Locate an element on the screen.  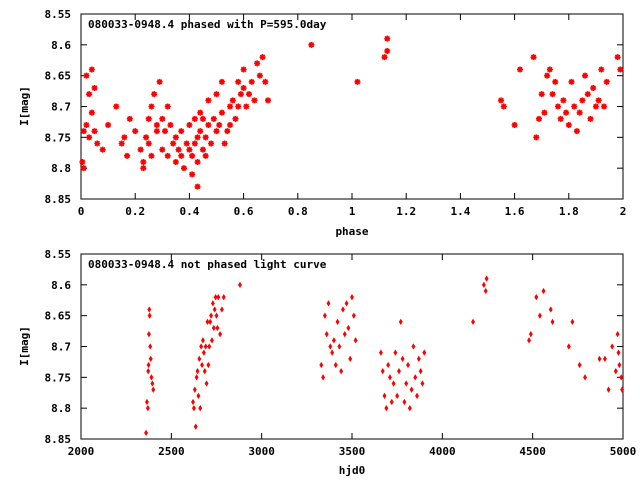
phased-x-tick-label: 2 is located at coordinates (623, 211).